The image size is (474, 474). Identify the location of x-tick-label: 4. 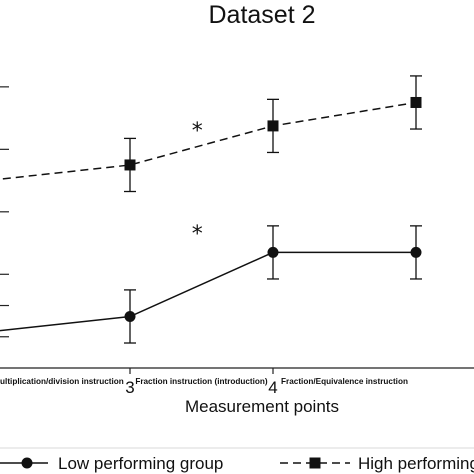
(272, 387).